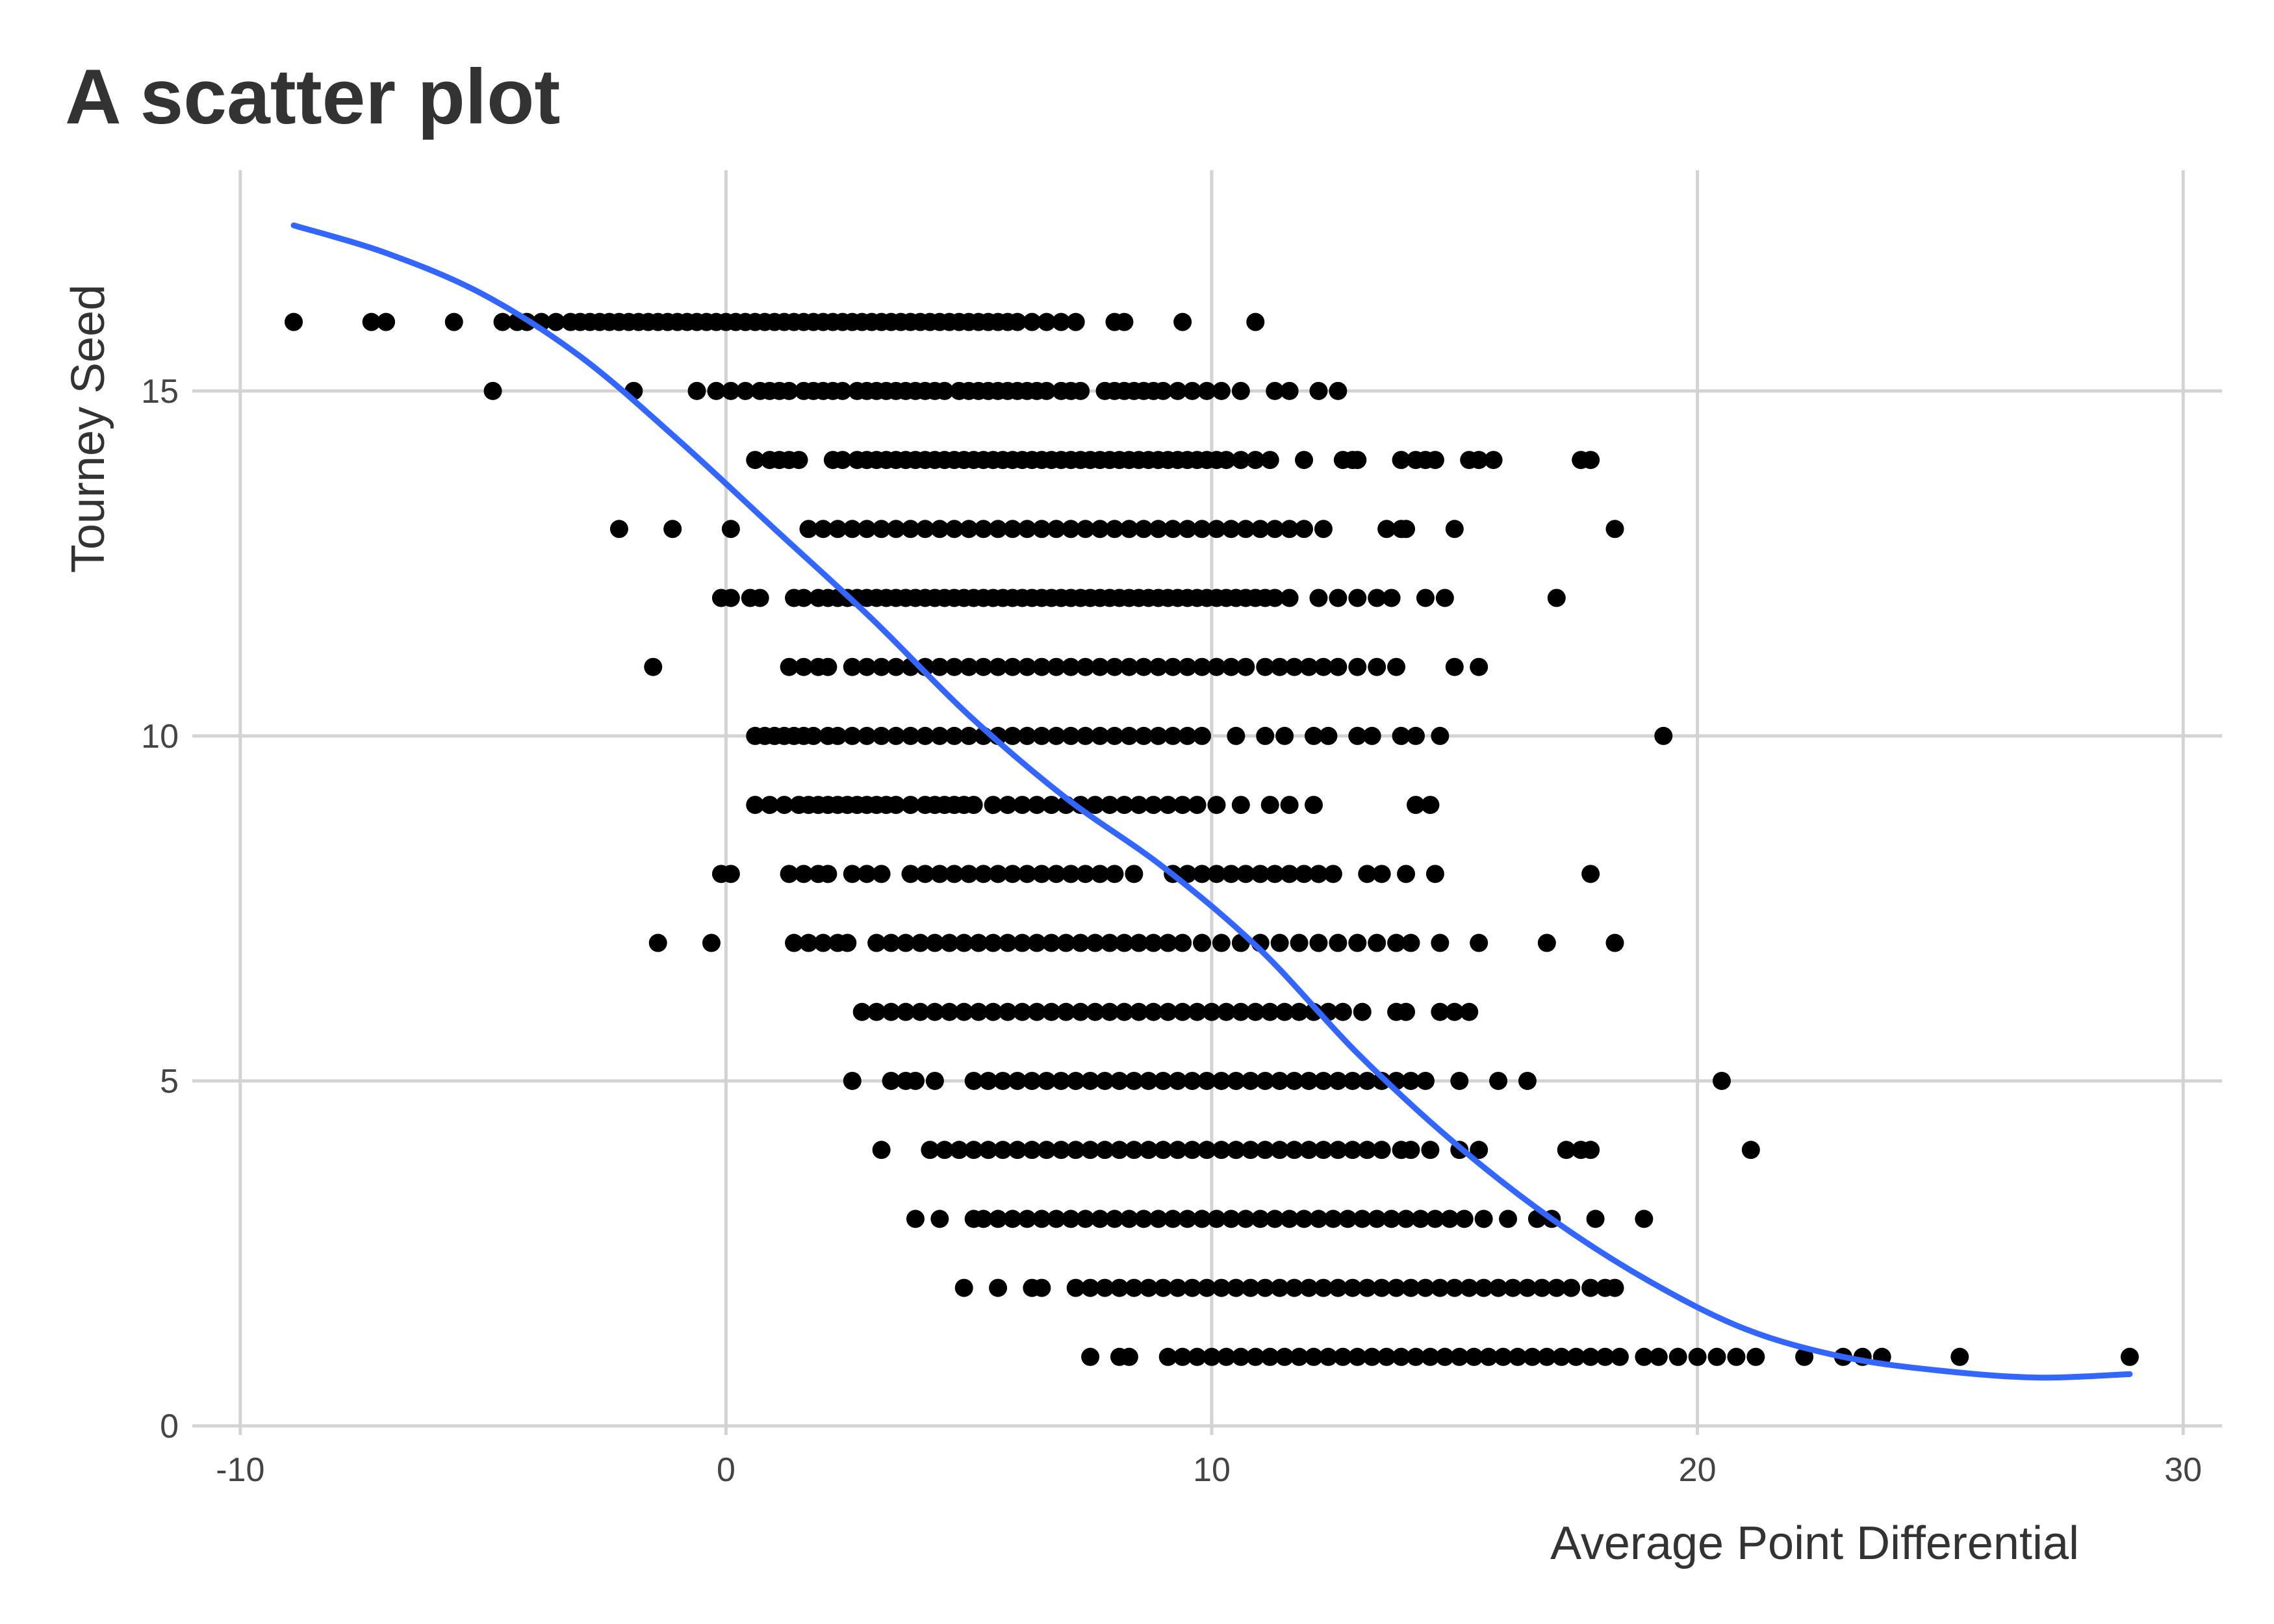 The image size is (2274, 1624). What do you see at coordinates (171, 909) in the screenshot?
I see `y-axis-ticks: 0 5 10 15` at bounding box center [171, 909].